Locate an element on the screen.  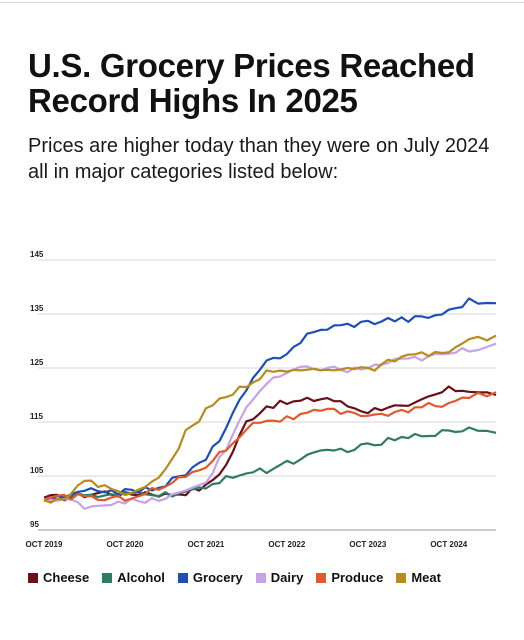
legend-label: Grocery is located at coordinates (217, 577).